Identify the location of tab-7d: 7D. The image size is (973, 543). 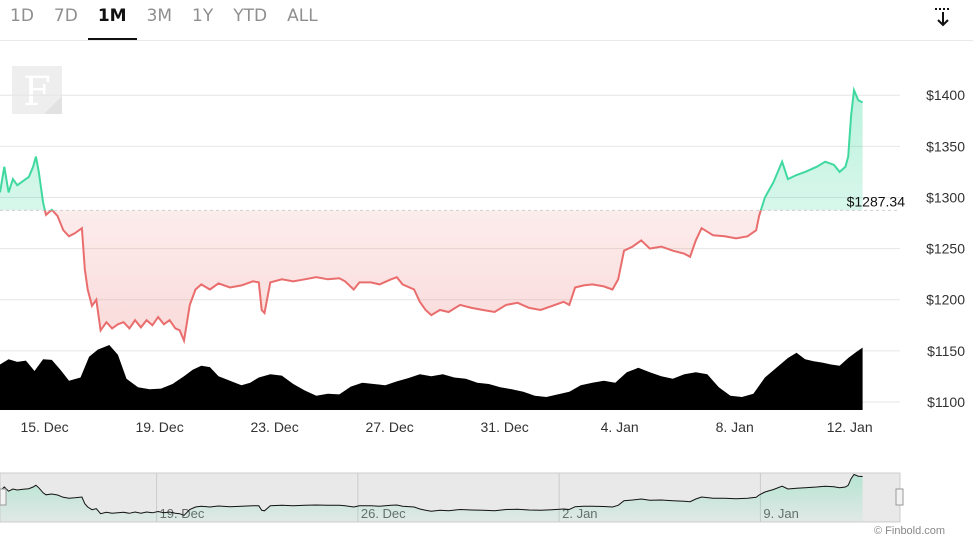
(65, 16).